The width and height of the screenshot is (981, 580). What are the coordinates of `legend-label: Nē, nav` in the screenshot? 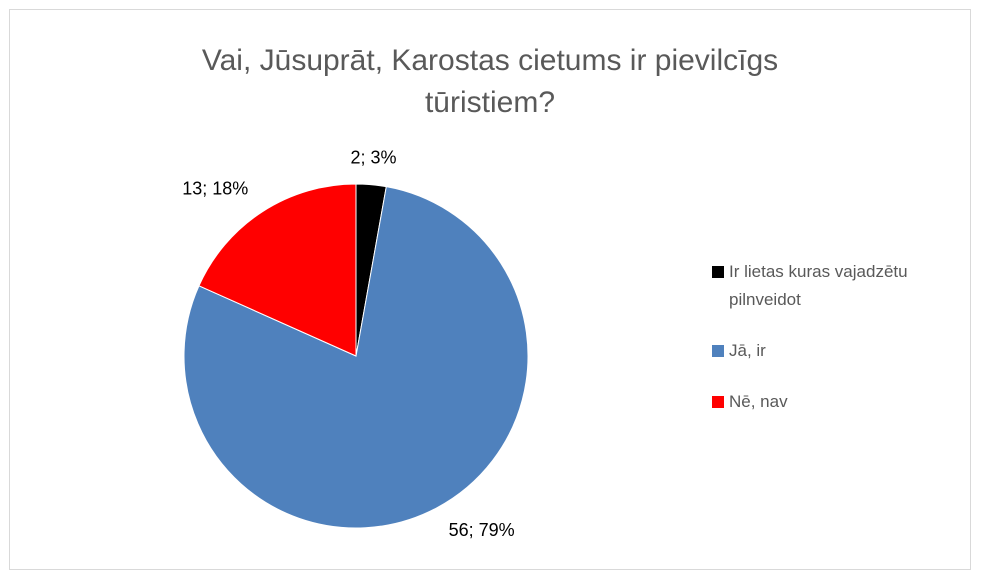 It's located at (758, 401).